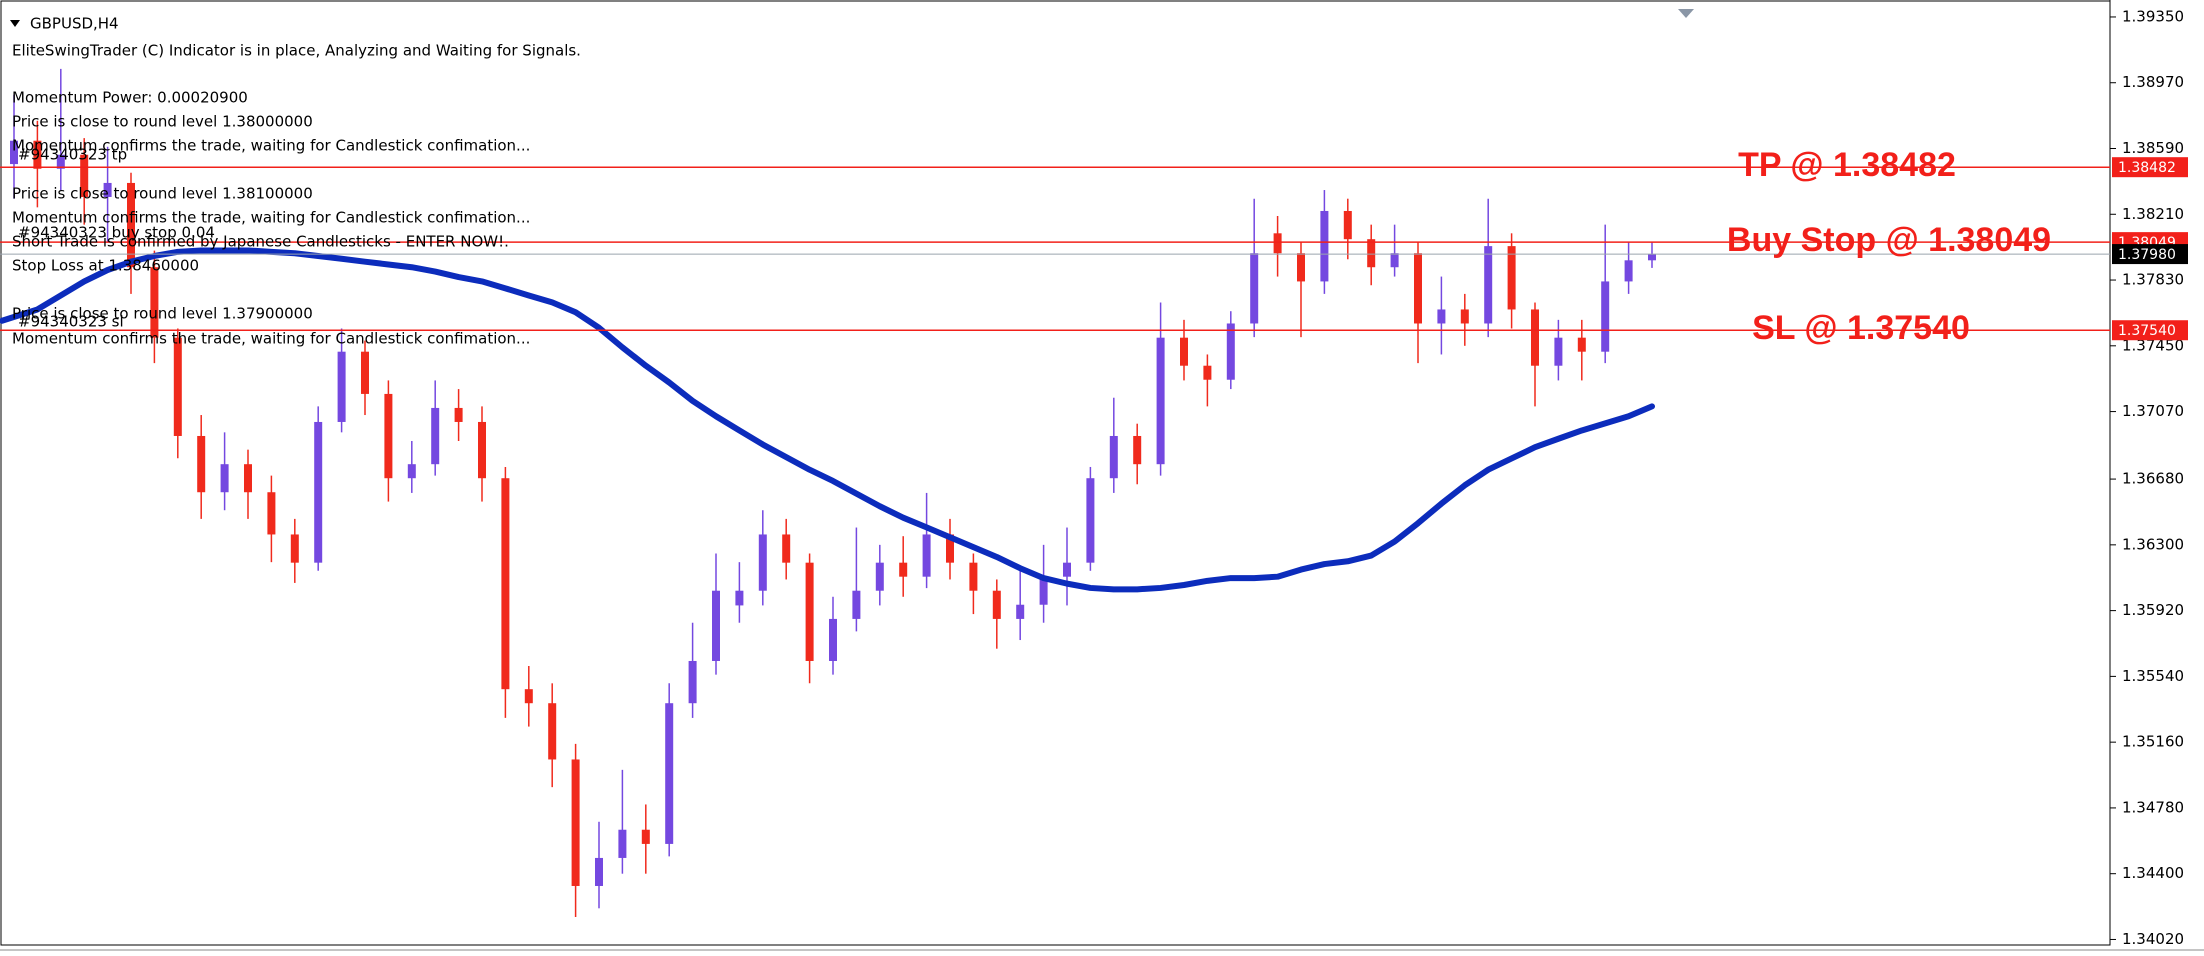  What do you see at coordinates (2153, 82) in the screenshot?
I see `y-tick-label: 1.38970` at bounding box center [2153, 82].